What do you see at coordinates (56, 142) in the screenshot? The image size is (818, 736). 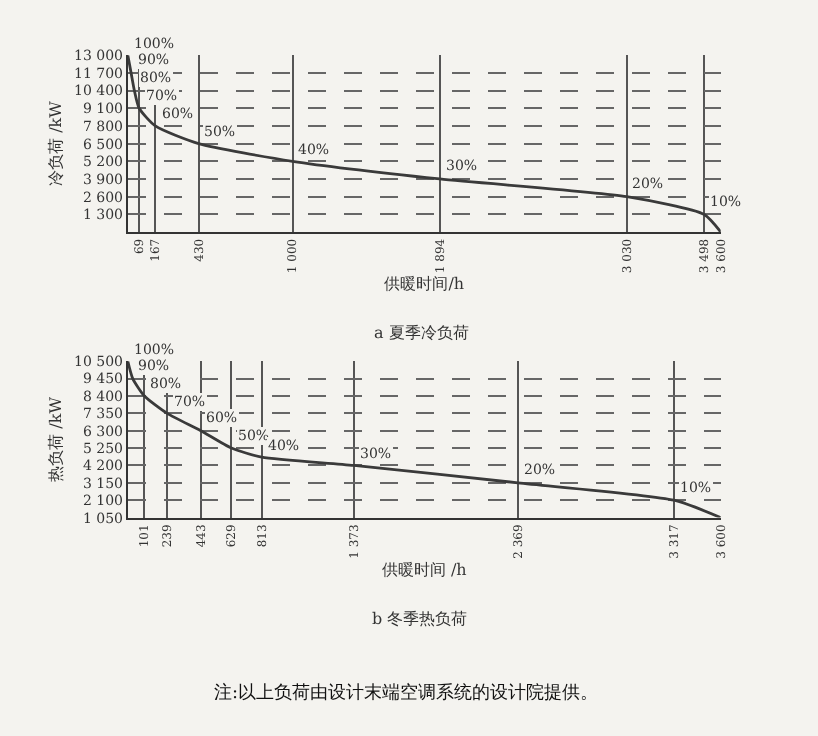 I see `y-axis-title: 冷负荷 /kW` at bounding box center [56, 142].